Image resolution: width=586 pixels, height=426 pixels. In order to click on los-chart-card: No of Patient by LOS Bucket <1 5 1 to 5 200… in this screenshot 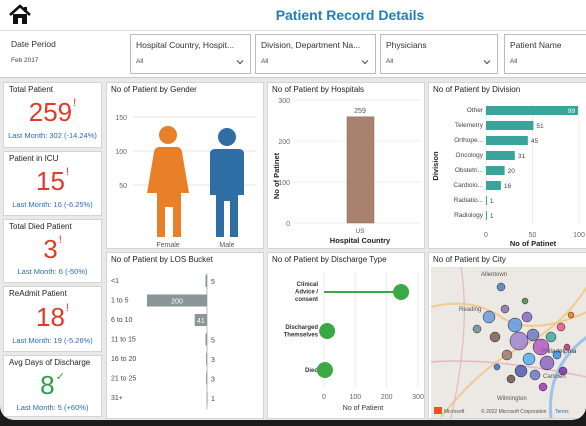, I will do `click(185, 335)`.